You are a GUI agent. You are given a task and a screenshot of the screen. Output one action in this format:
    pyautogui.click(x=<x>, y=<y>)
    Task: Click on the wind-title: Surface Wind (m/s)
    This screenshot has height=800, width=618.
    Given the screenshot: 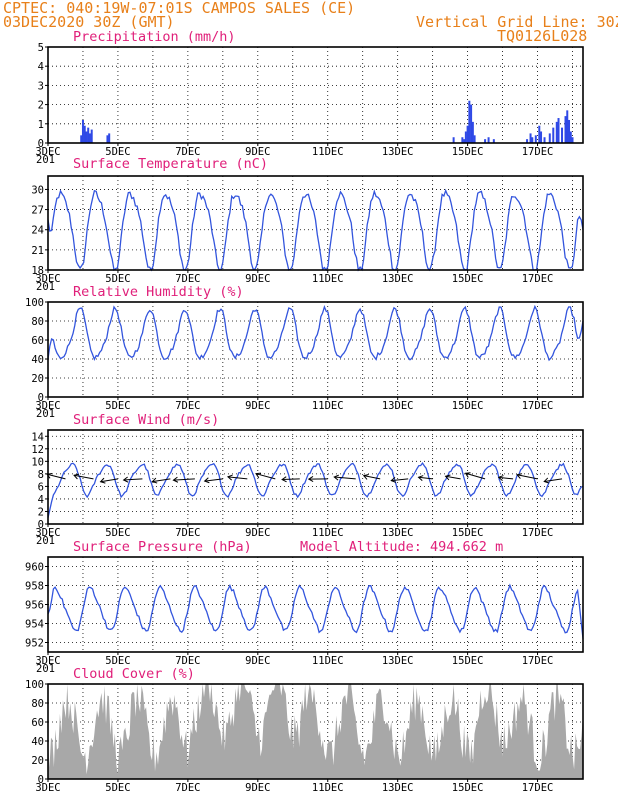 What is the action you would take?
    pyautogui.click(x=146, y=420)
    